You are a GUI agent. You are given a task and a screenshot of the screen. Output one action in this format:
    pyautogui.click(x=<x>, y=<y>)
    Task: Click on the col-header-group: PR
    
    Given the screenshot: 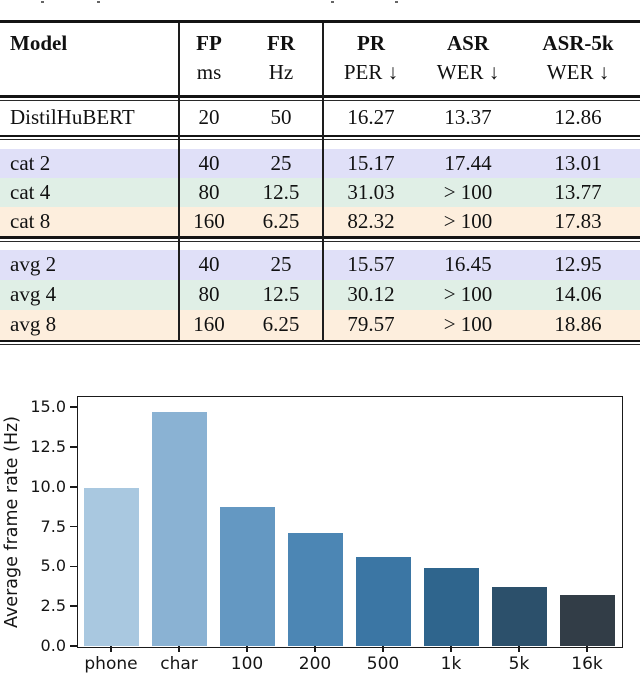 What is the action you would take?
    pyautogui.click(x=371, y=43)
    